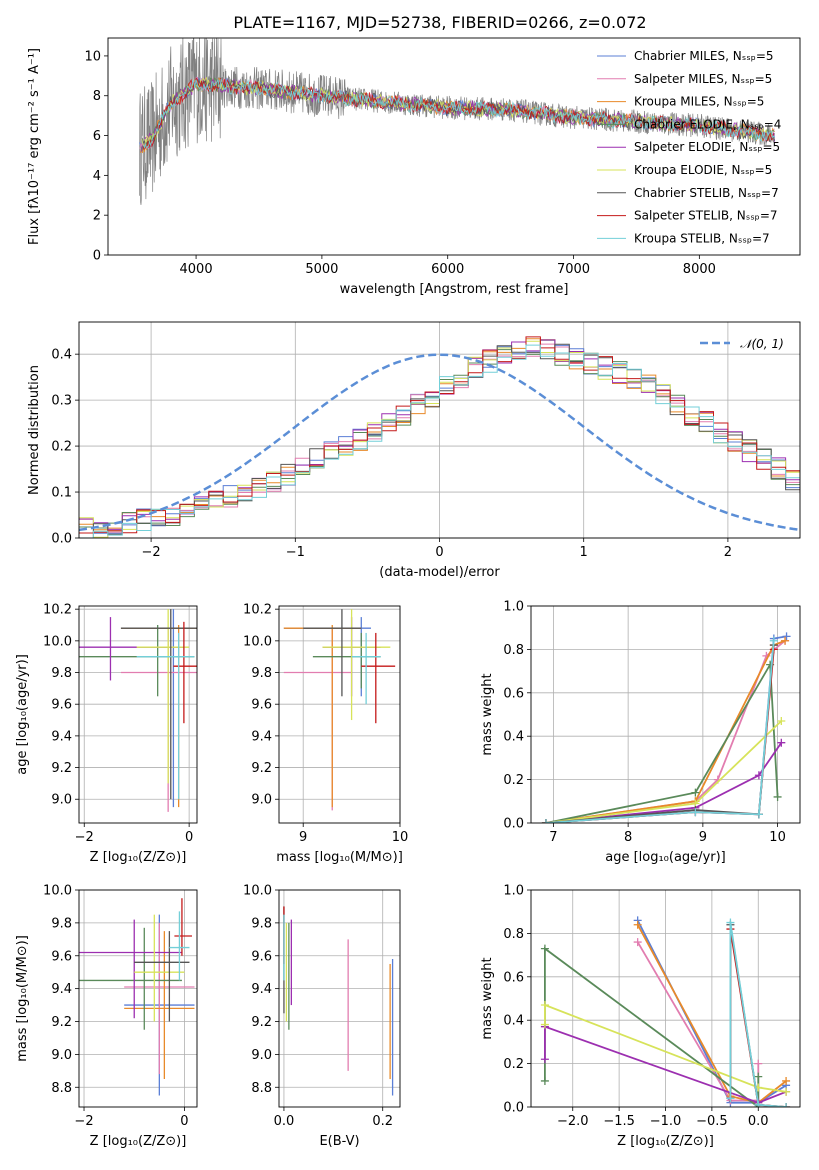 The height and width of the screenshot is (1170, 819). What do you see at coordinates (703, 79) in the screenshot?
I see `legend-label-1: Salpeter MILES, Nₛₛₚ=5` at bounding box center [703, 79].